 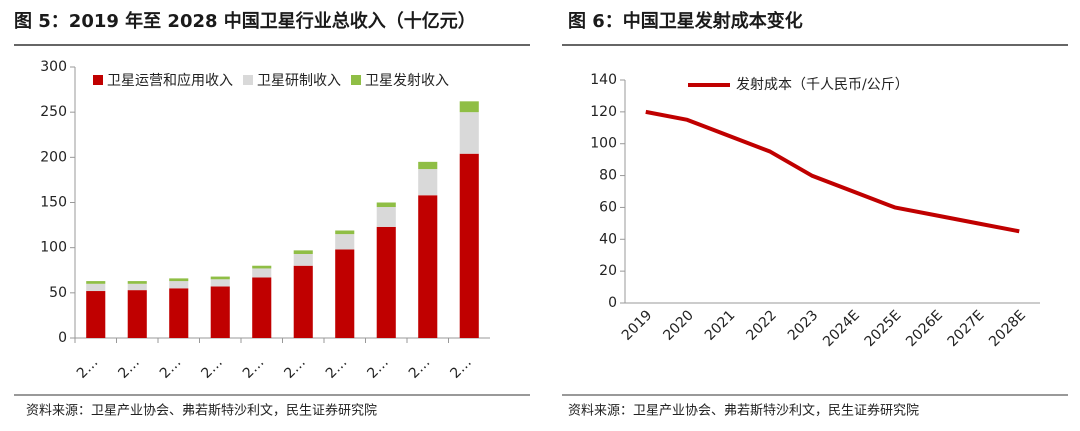 What do you see at coordinates (608, 271) in the screenshot?
I see `y-tick-label: 20` at bounding box center [608, 271].